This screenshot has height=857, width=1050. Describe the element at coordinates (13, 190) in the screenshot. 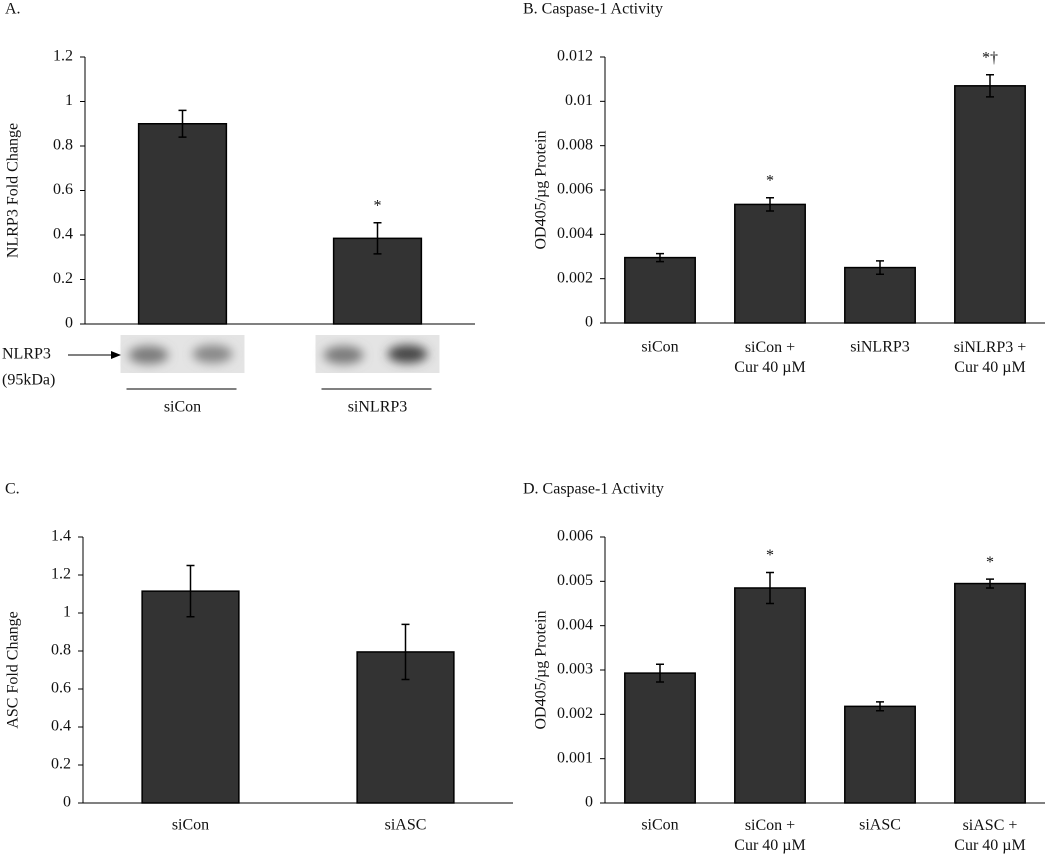

I see `y-axis-label: NLRP3 Fold Change` at that location.